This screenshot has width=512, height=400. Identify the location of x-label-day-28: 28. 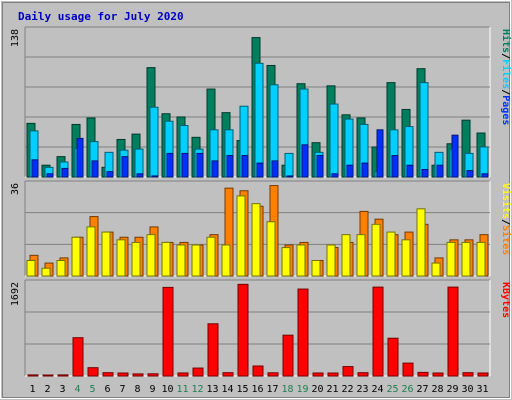
(437, 389).